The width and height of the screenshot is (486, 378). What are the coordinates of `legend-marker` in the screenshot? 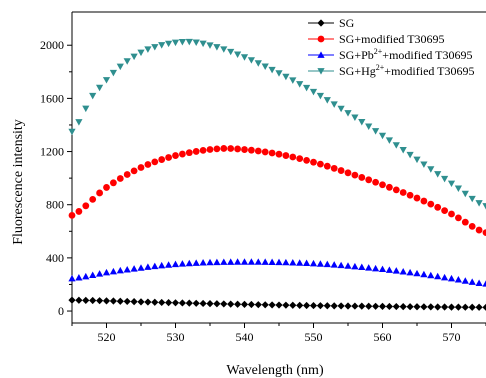 It's located at (321, 71).